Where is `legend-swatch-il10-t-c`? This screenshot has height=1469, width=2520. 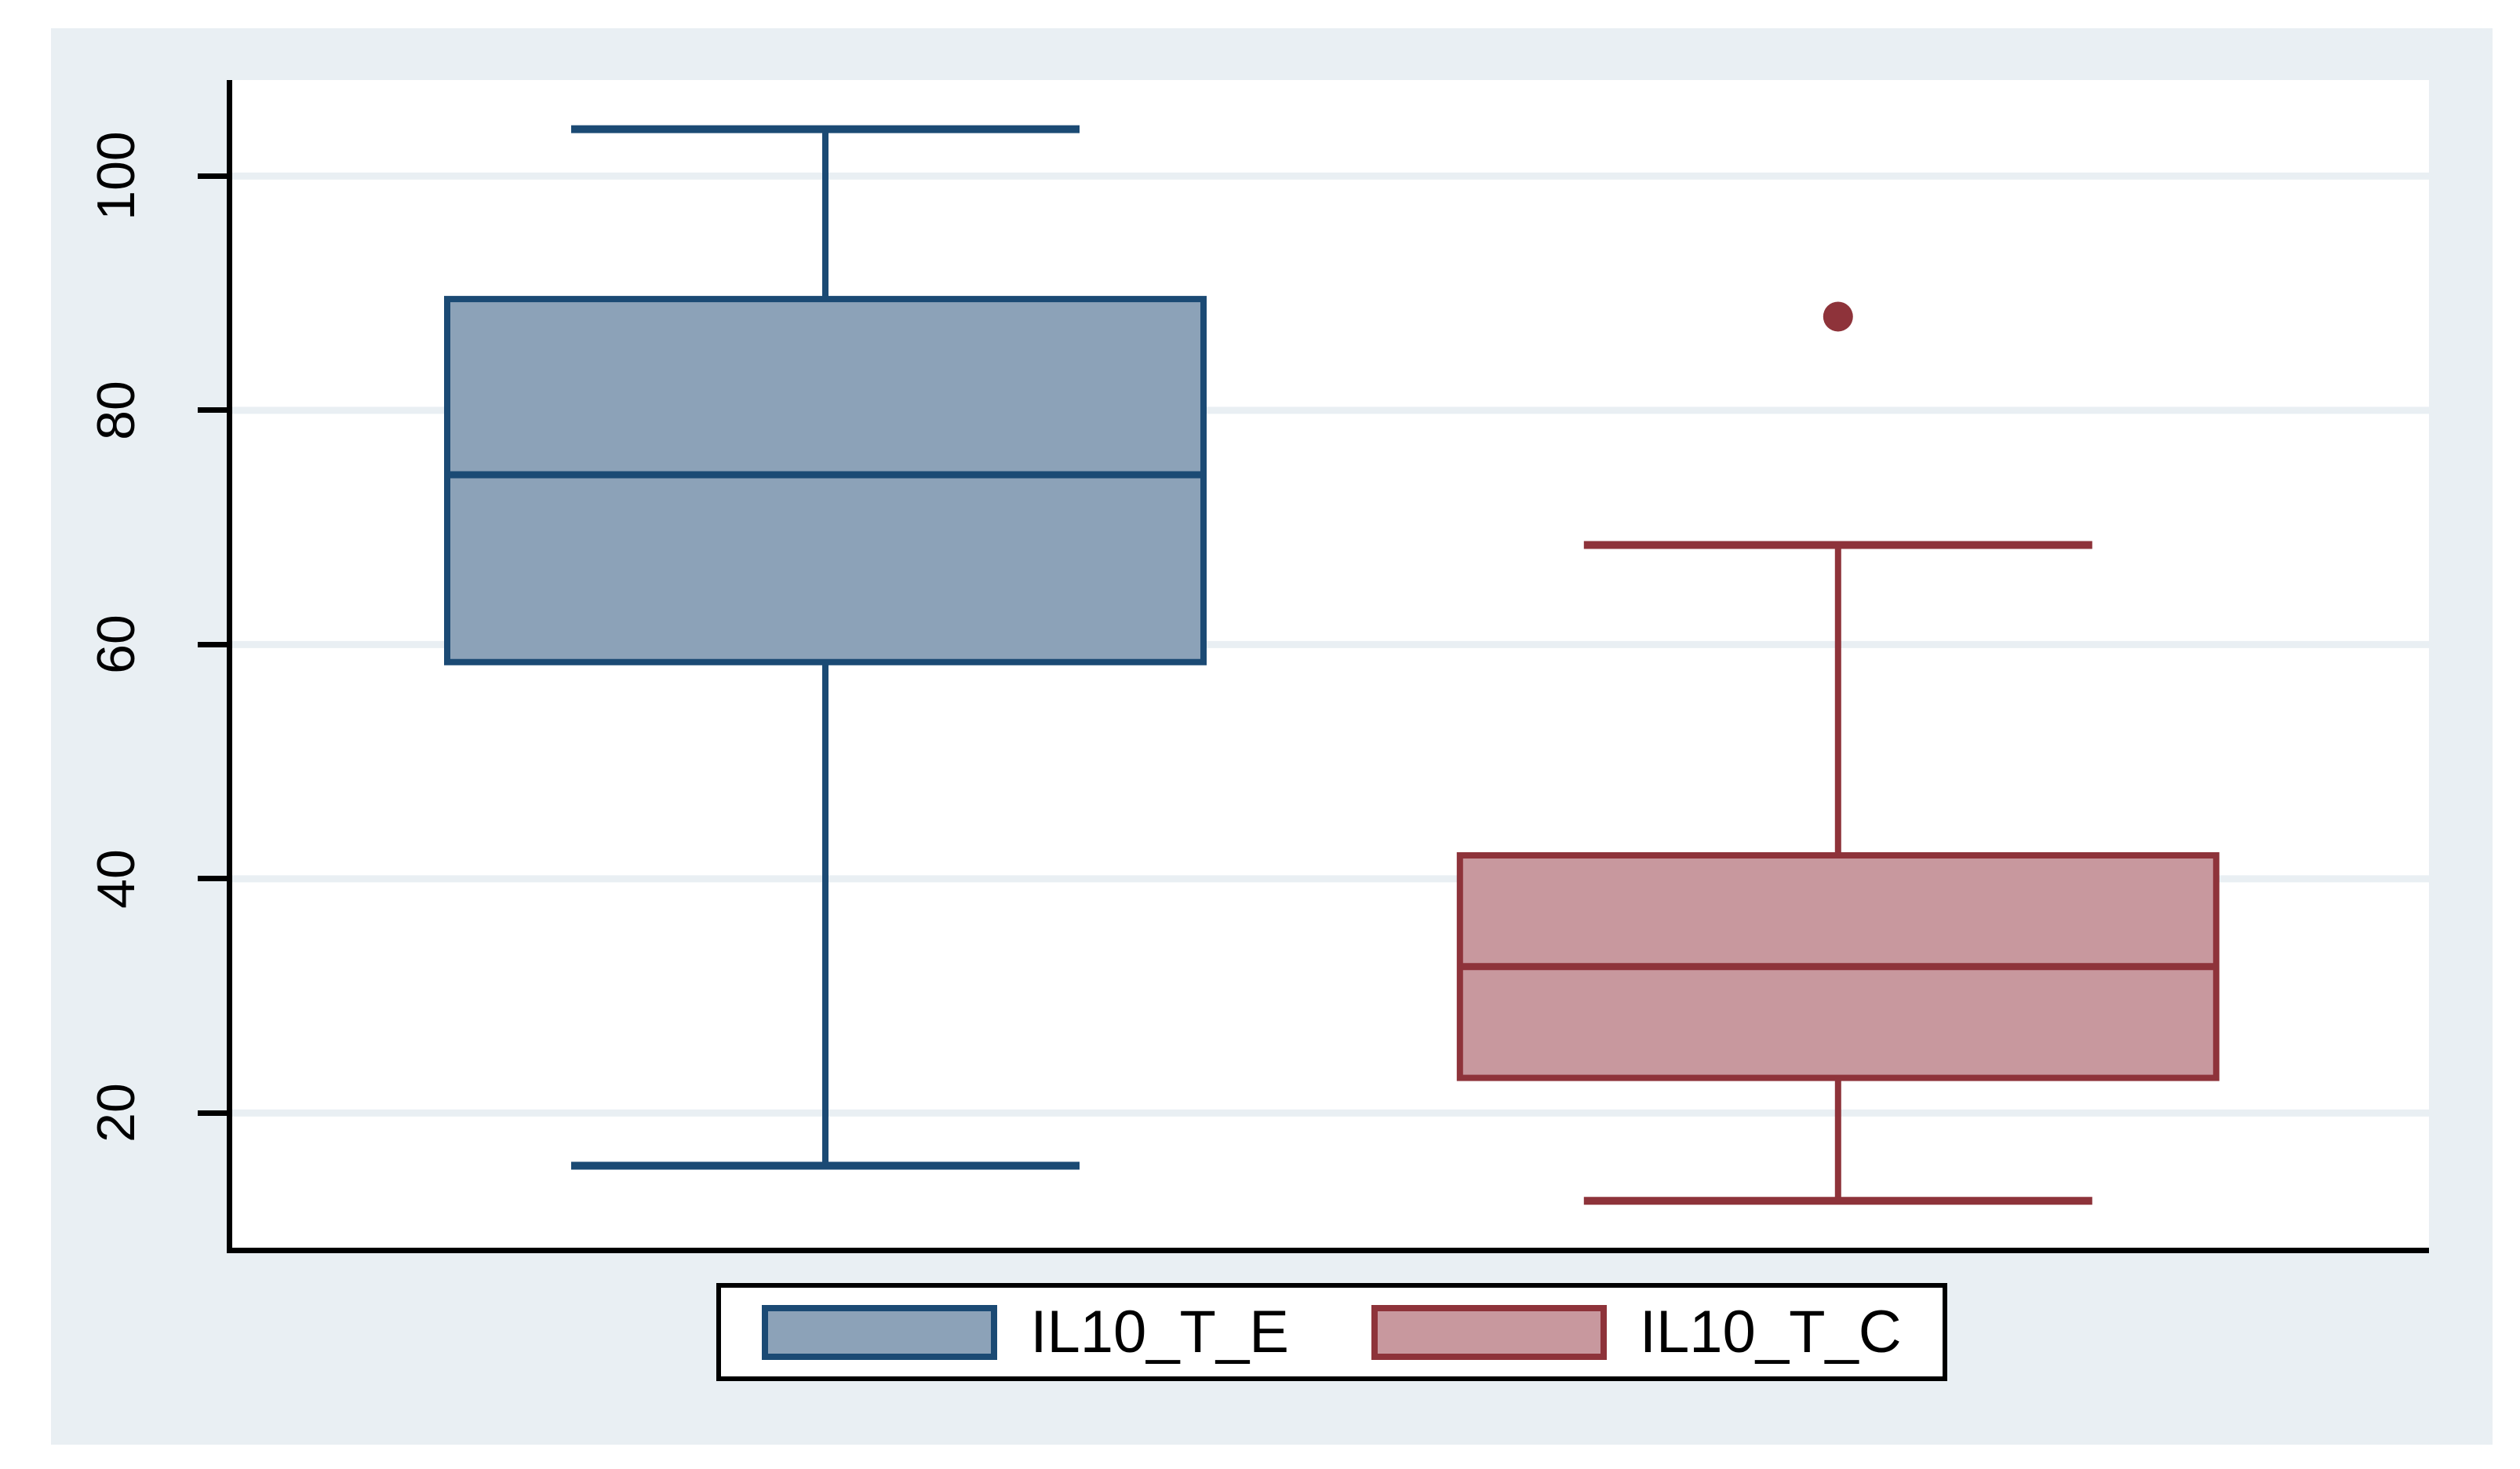
legend-swatch-il10-t-c is located at coordinates (1489, 1332).